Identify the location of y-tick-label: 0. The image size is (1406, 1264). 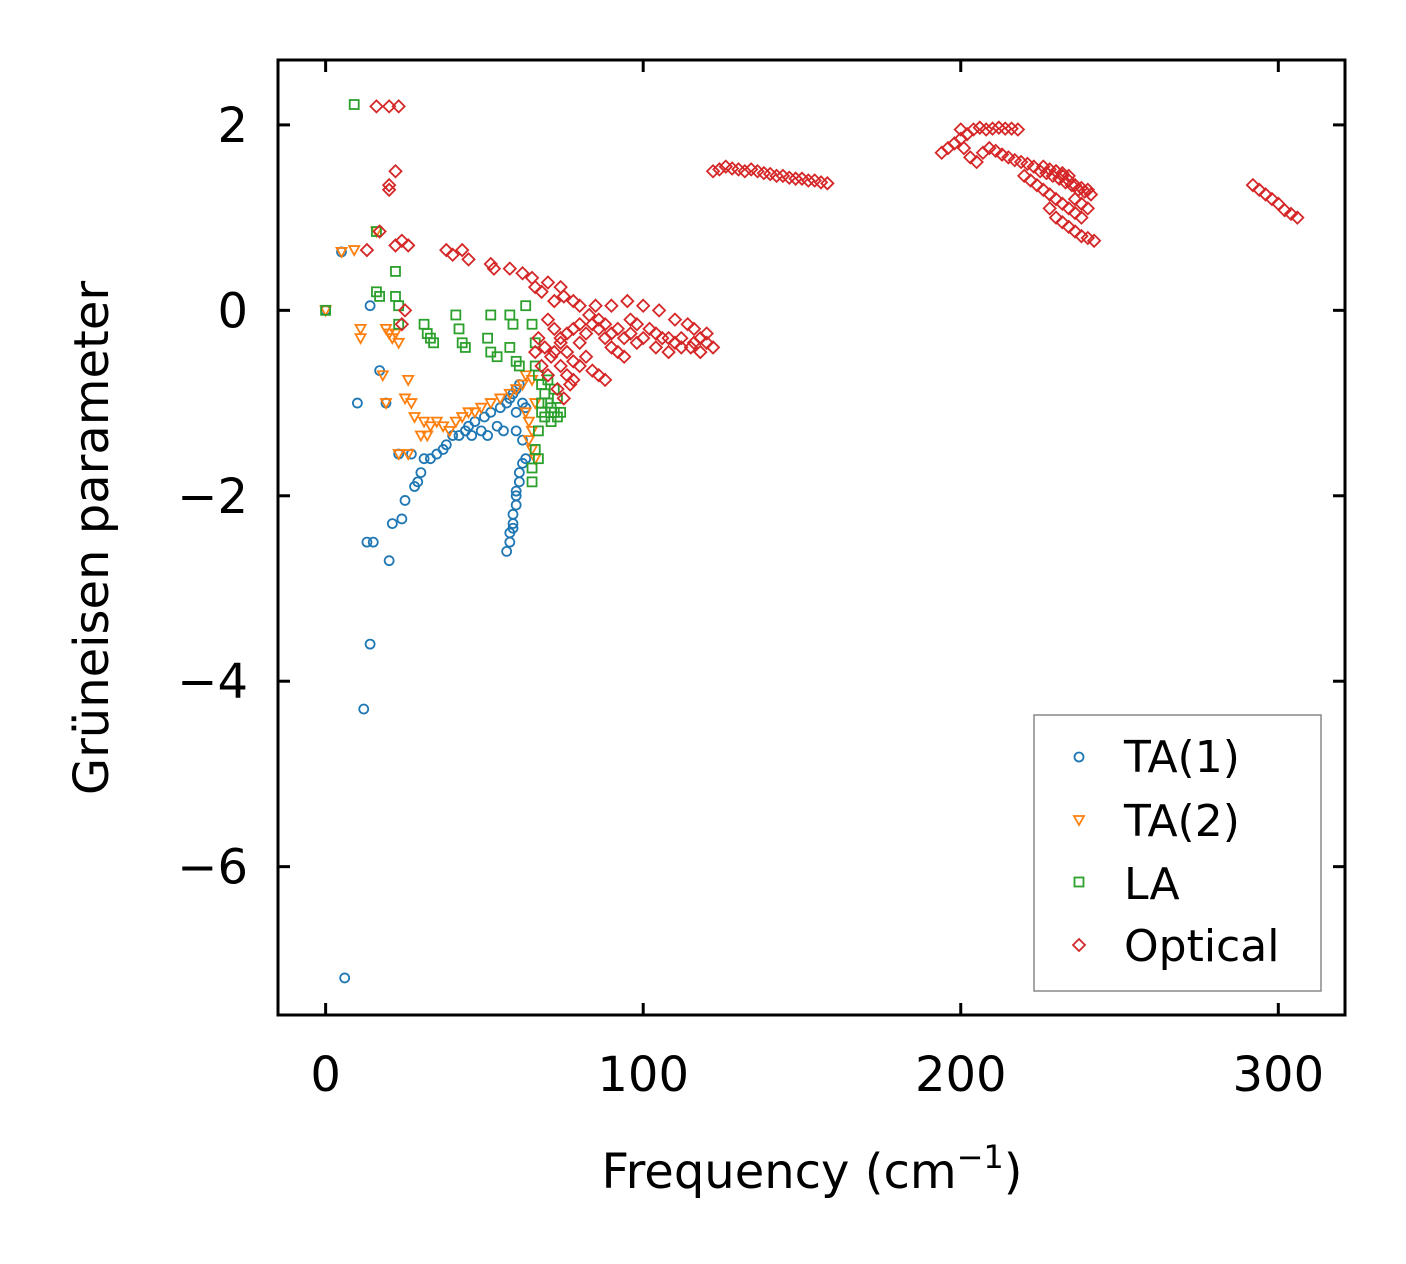
(232, 311).